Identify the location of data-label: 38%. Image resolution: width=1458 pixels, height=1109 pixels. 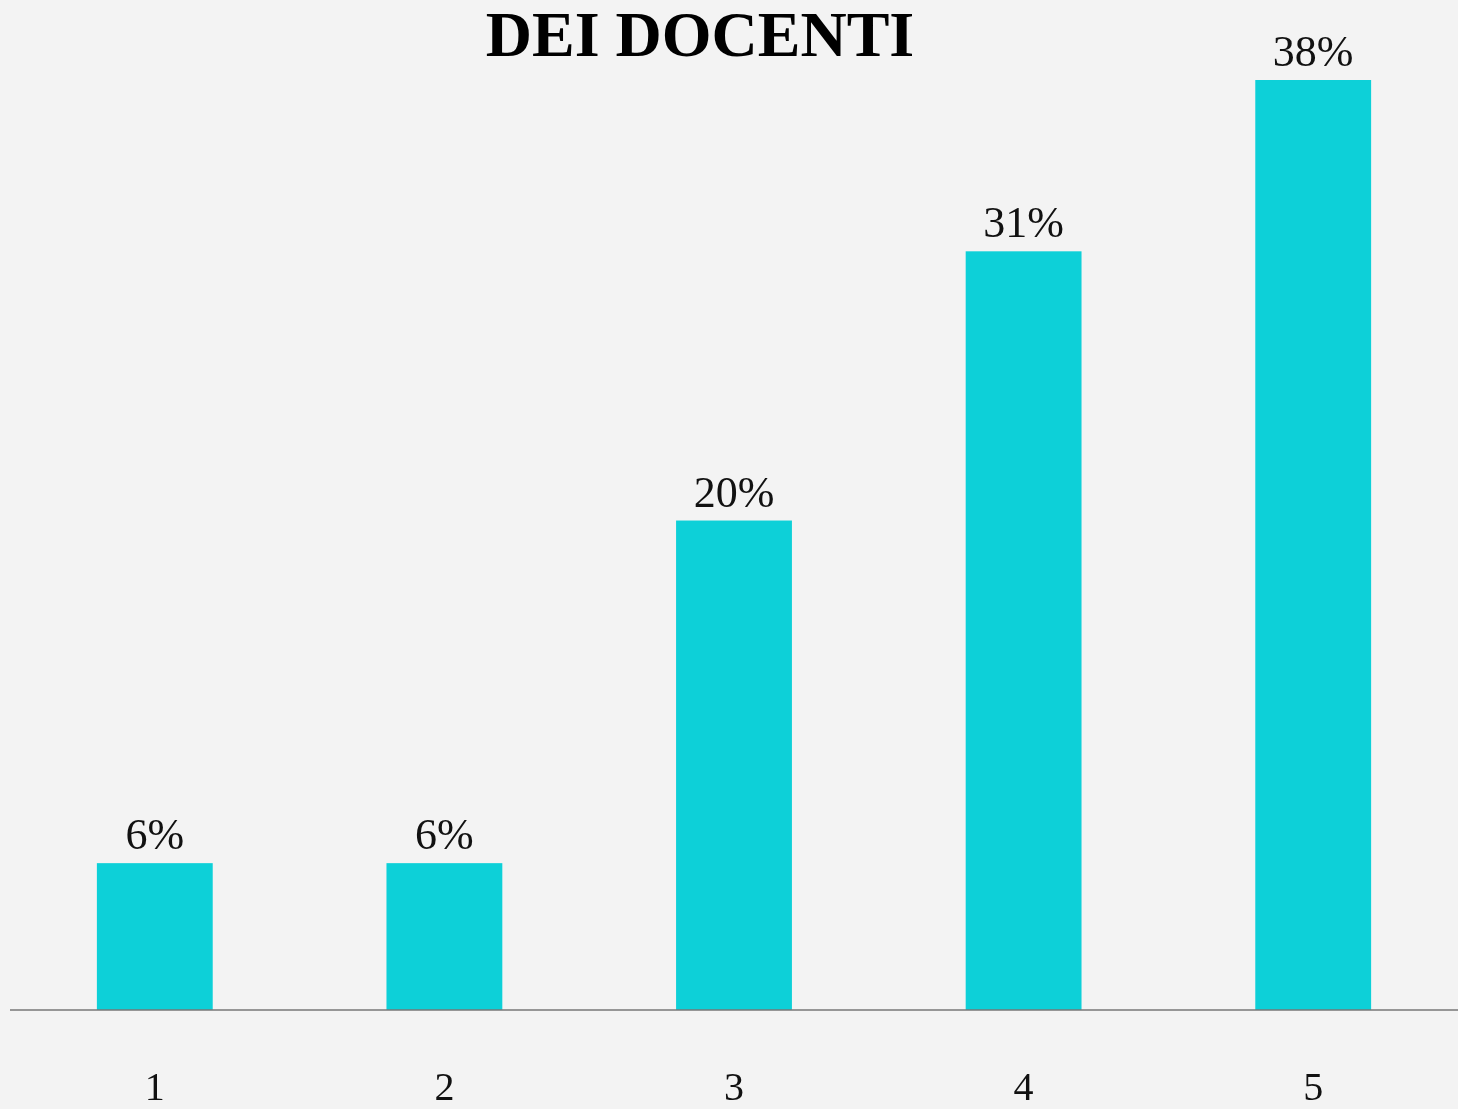
(1313, 51).